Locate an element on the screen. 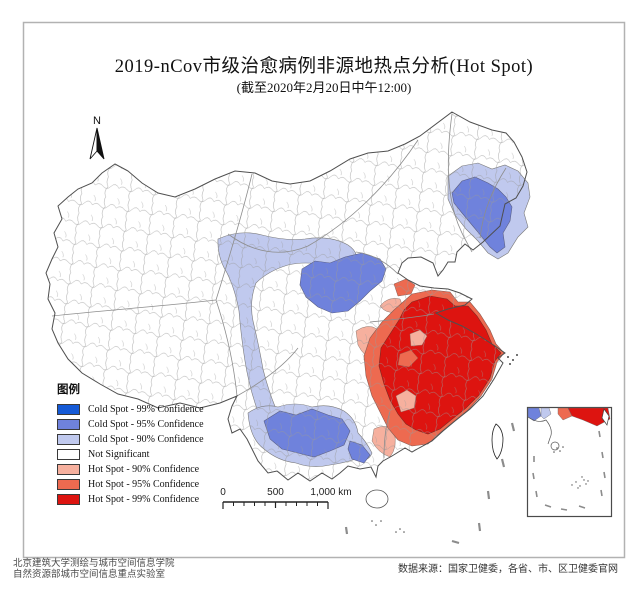 The width and height of the screenshot is (640, 601). map-title: 2019-nCov市级治愈病例非源地热点分析(Hot Spot) is located at coordinates (324, 67).